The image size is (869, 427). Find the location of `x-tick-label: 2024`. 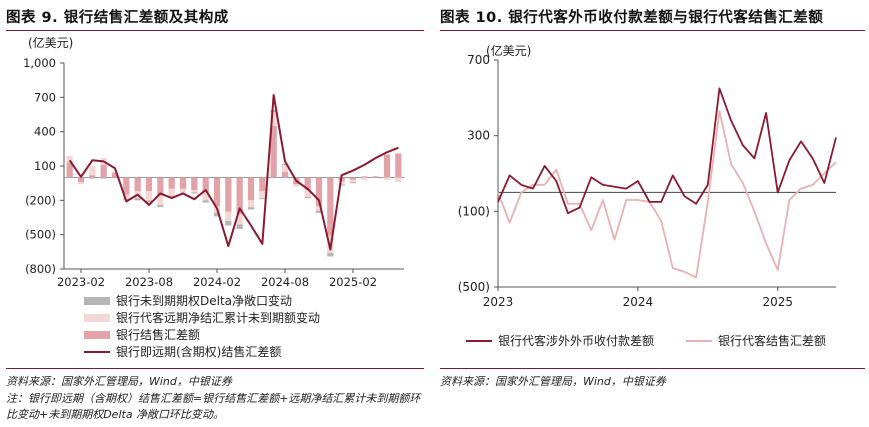

x-tick-label: 2024 is located at coordinates (638, 302).